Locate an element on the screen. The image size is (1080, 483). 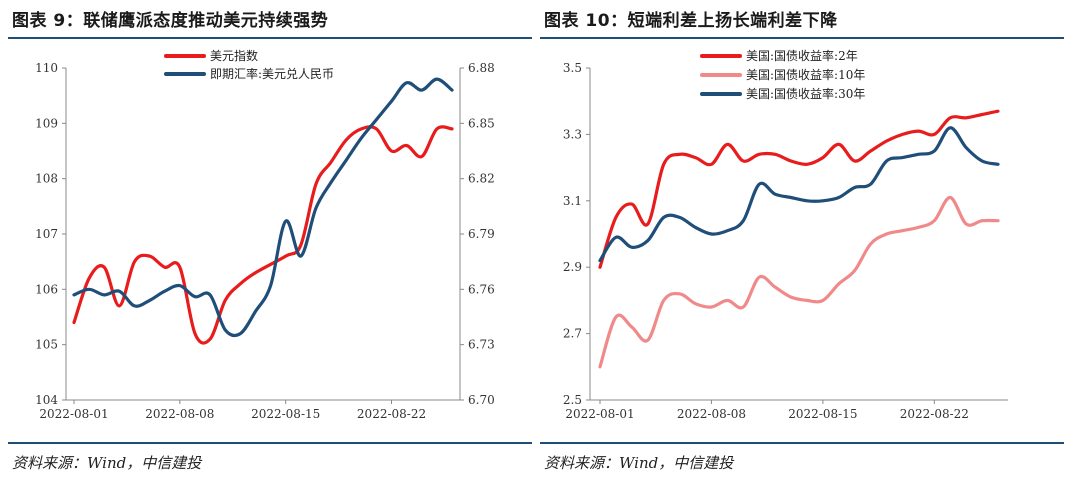
y-right-tick-label: 6.82 is located at coordinates (481, 179).